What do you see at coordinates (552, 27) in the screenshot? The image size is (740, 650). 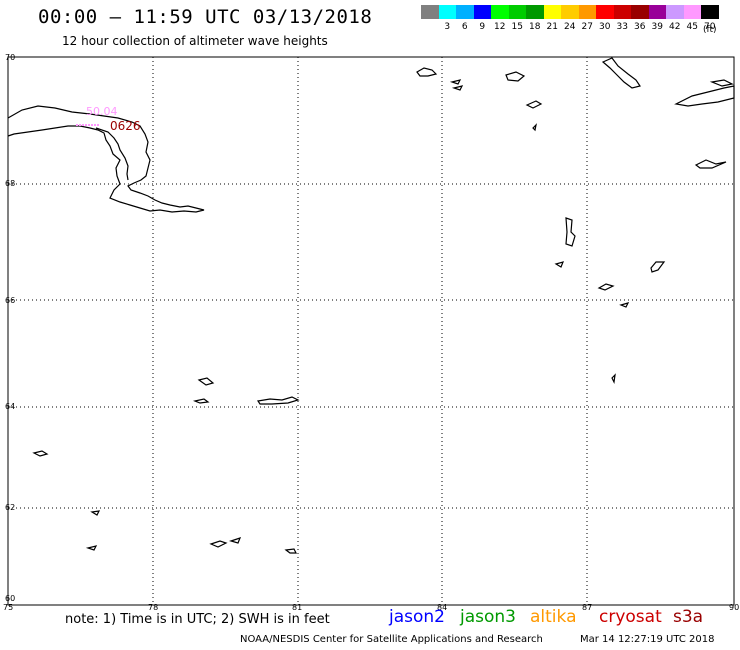 I see `legend-label: 21` at bounding box center [552, 27].